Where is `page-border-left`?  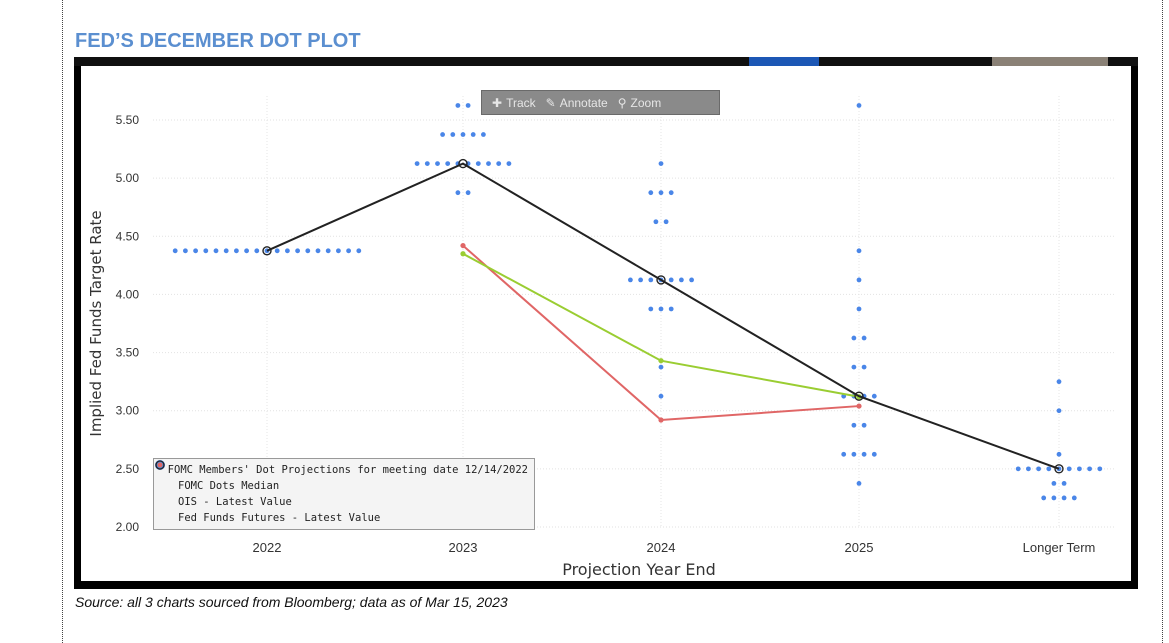
page-border-left is located at coordinates (62, 321).